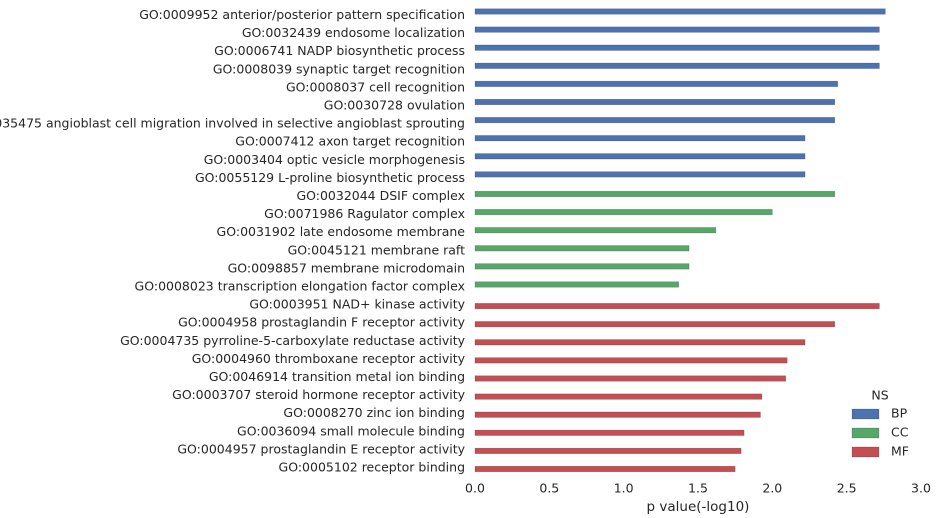 This screenshot has height=518, width=937. What do you see at coordinates (624, 488) in the screenshot?
I see `x-tick-label: 1.0` at bounding box center [624, 488].